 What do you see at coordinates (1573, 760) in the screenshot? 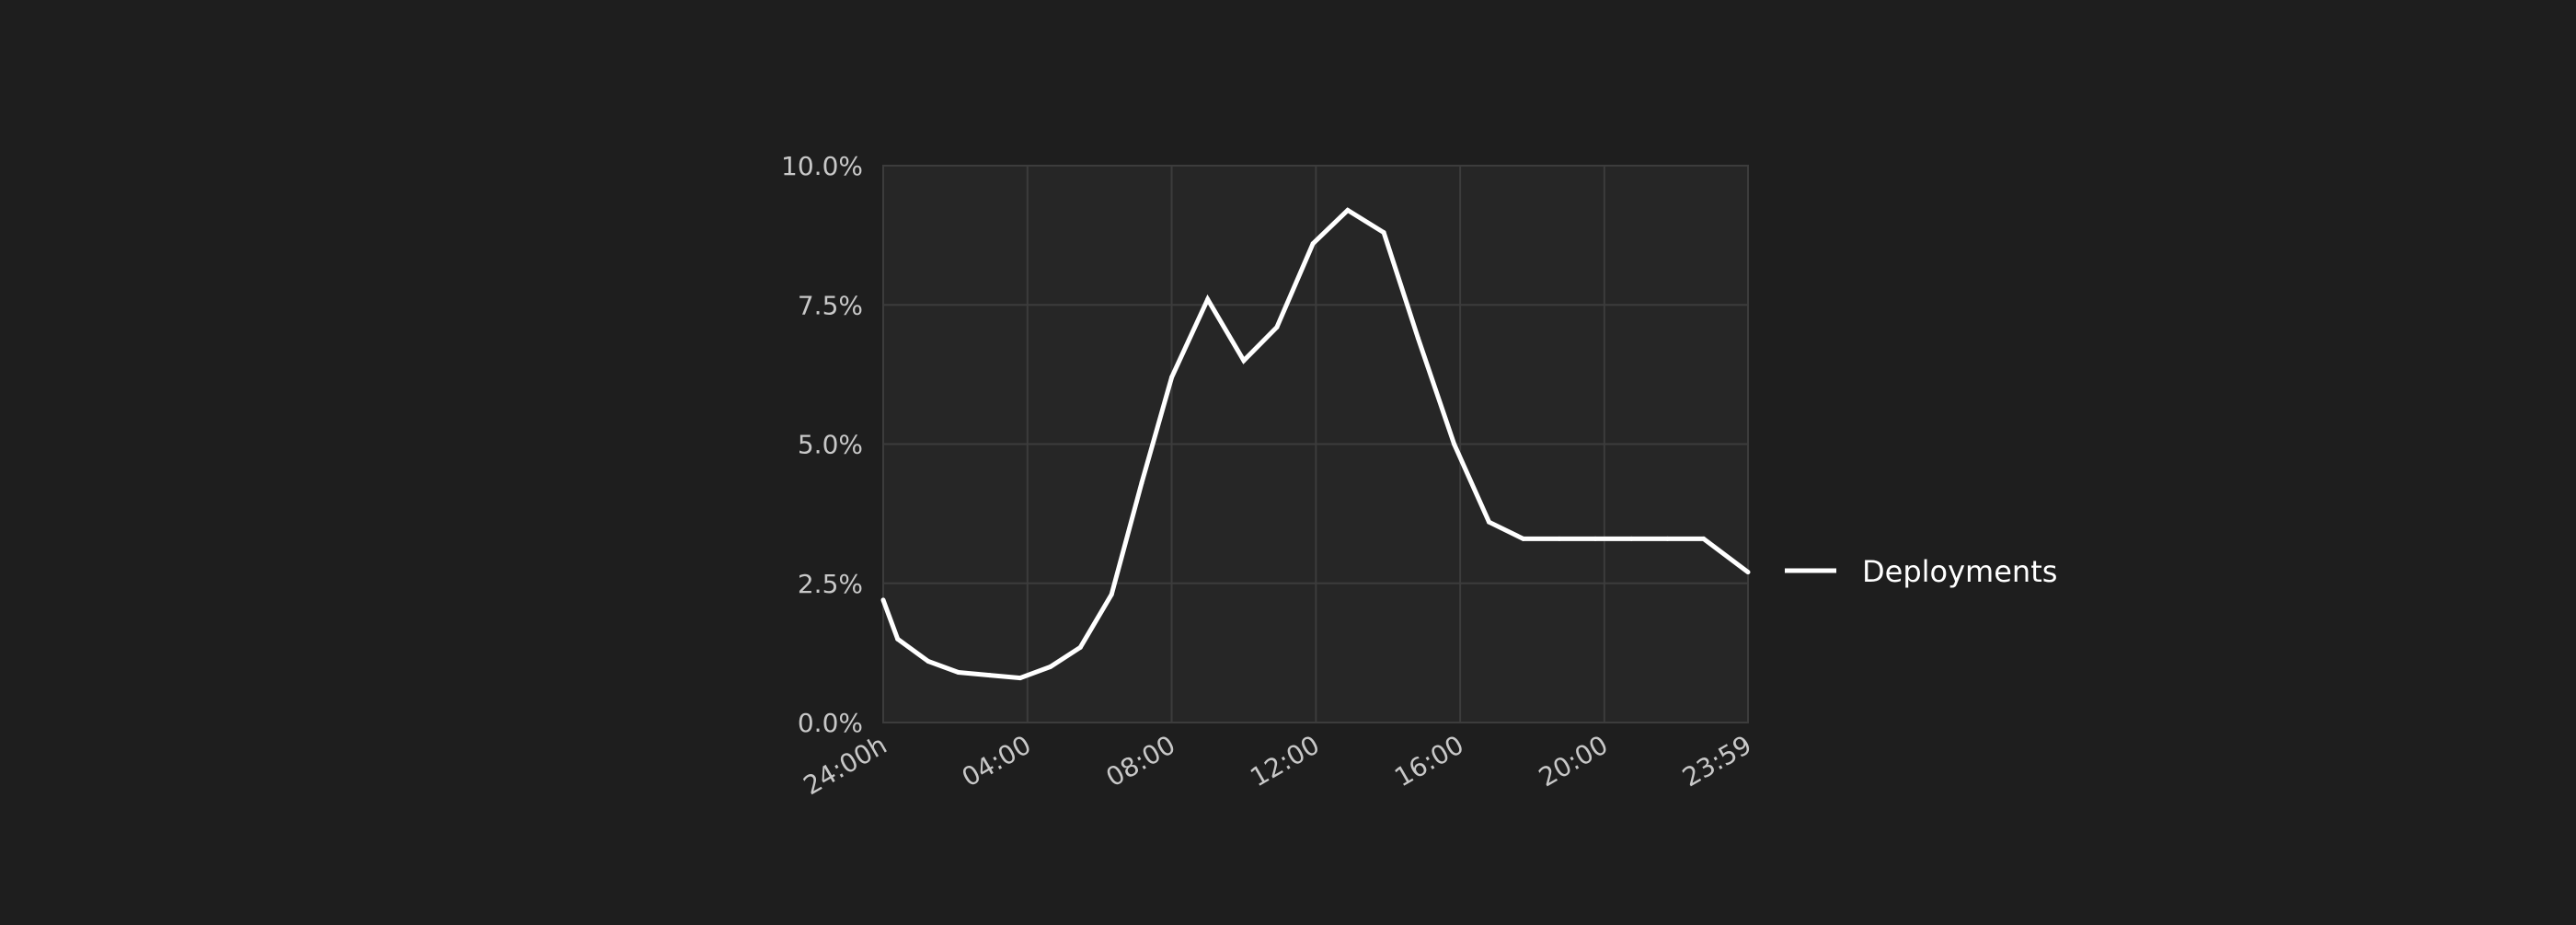
I see `x-tick-label: 20:00` at bounding box center [1573, 760].